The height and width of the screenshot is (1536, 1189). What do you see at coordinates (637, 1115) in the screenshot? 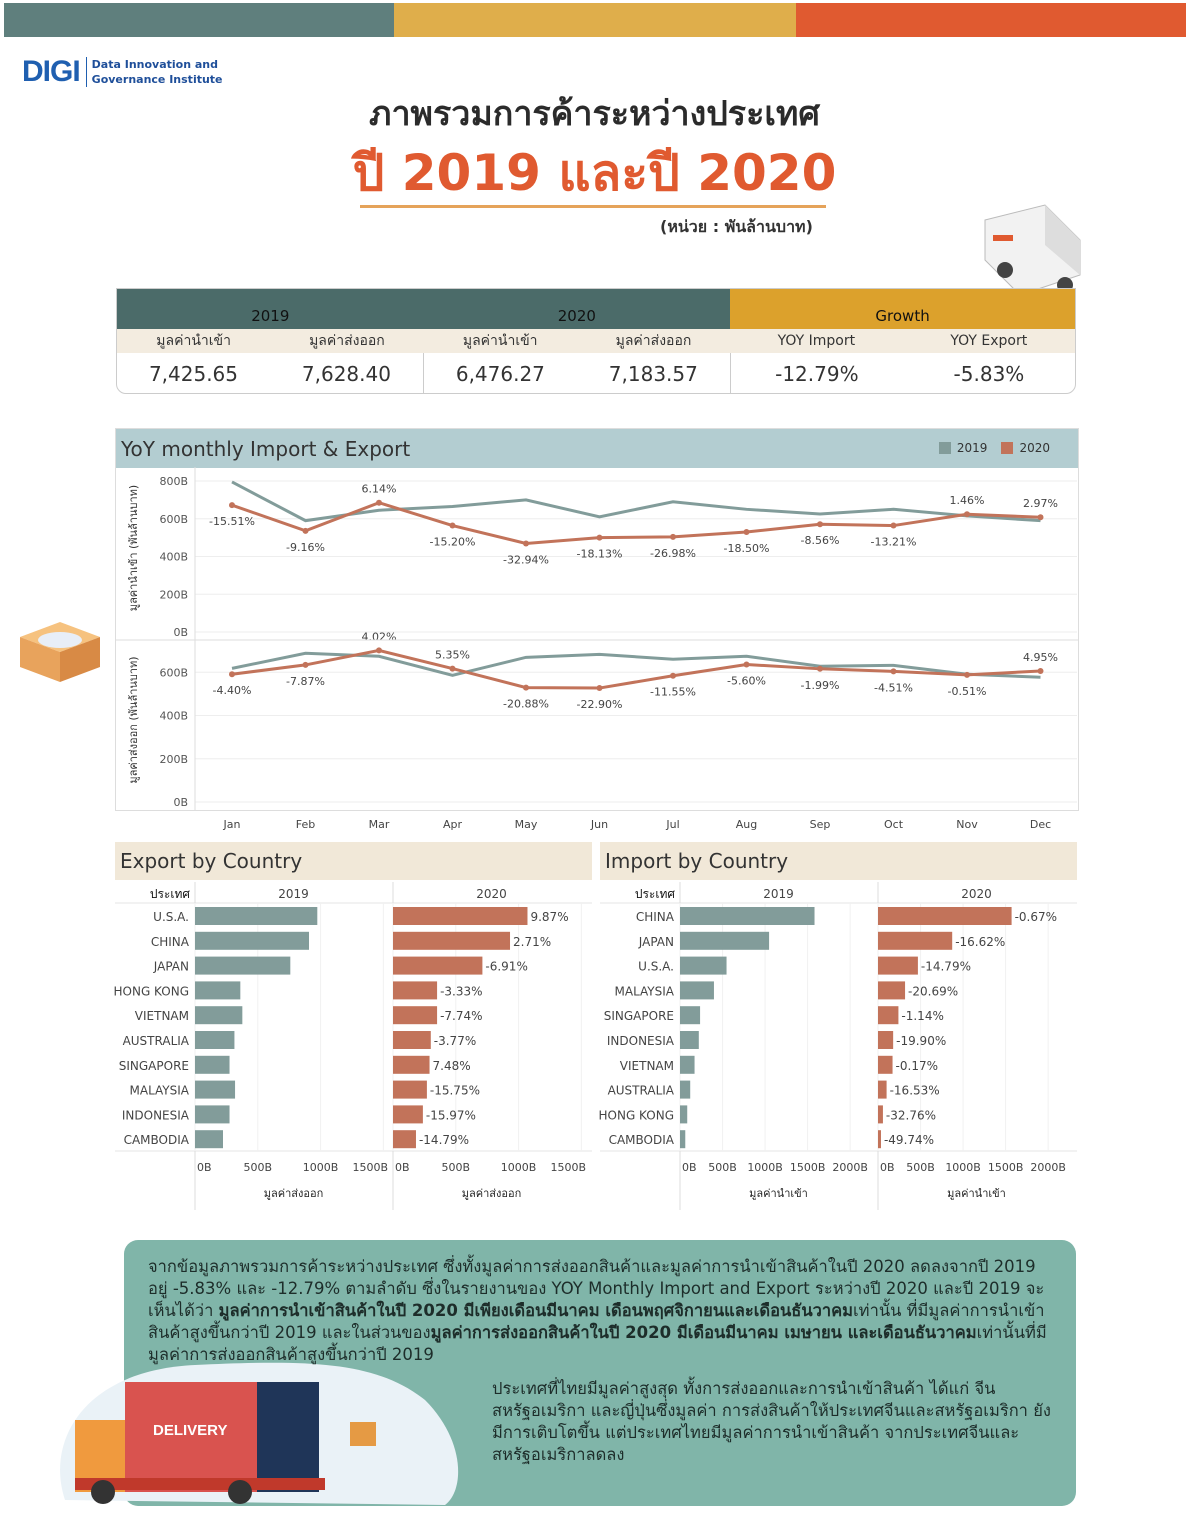
I see `category-label: HONG KONG` at bounding box center [637, 1115].